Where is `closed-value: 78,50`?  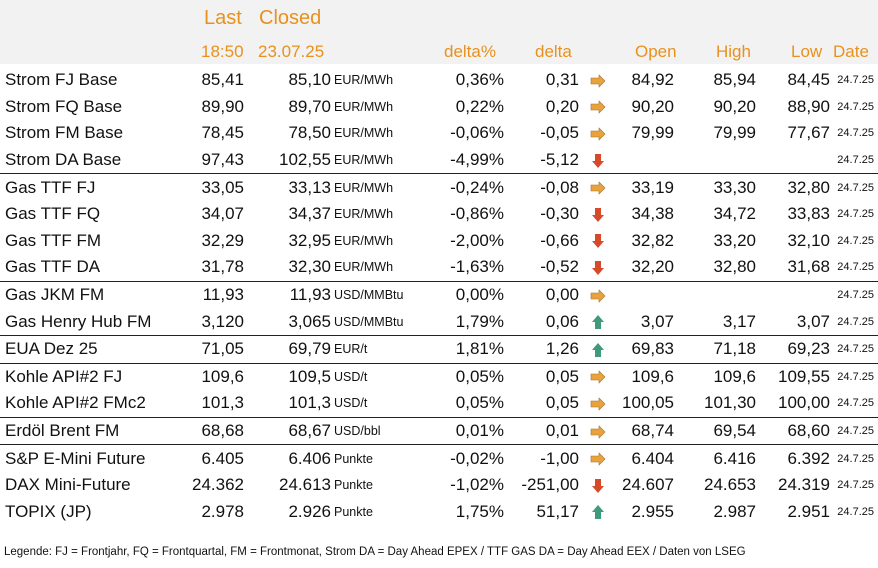 closed-value: 78,50 is located at coordinates (309, 133).